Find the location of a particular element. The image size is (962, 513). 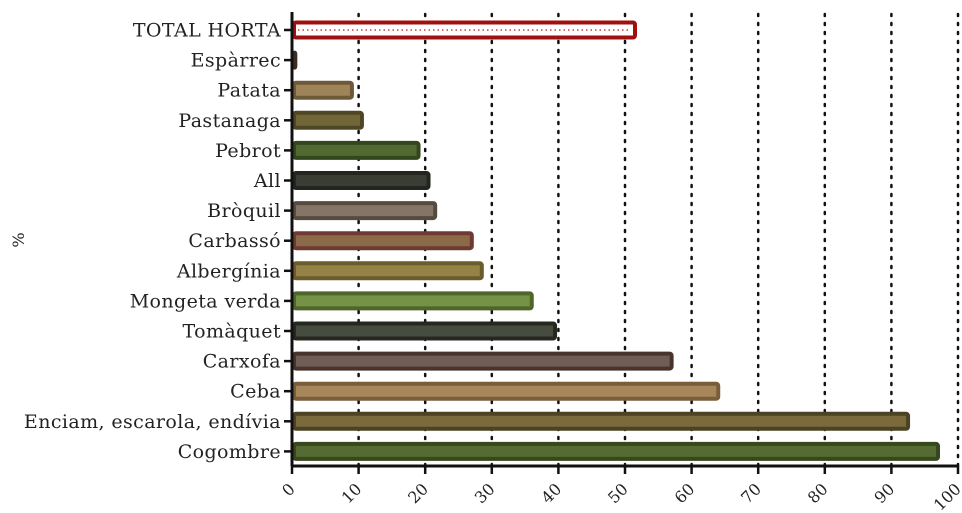

x-tick-label-70: 70 is located at coordinates (751, 493).